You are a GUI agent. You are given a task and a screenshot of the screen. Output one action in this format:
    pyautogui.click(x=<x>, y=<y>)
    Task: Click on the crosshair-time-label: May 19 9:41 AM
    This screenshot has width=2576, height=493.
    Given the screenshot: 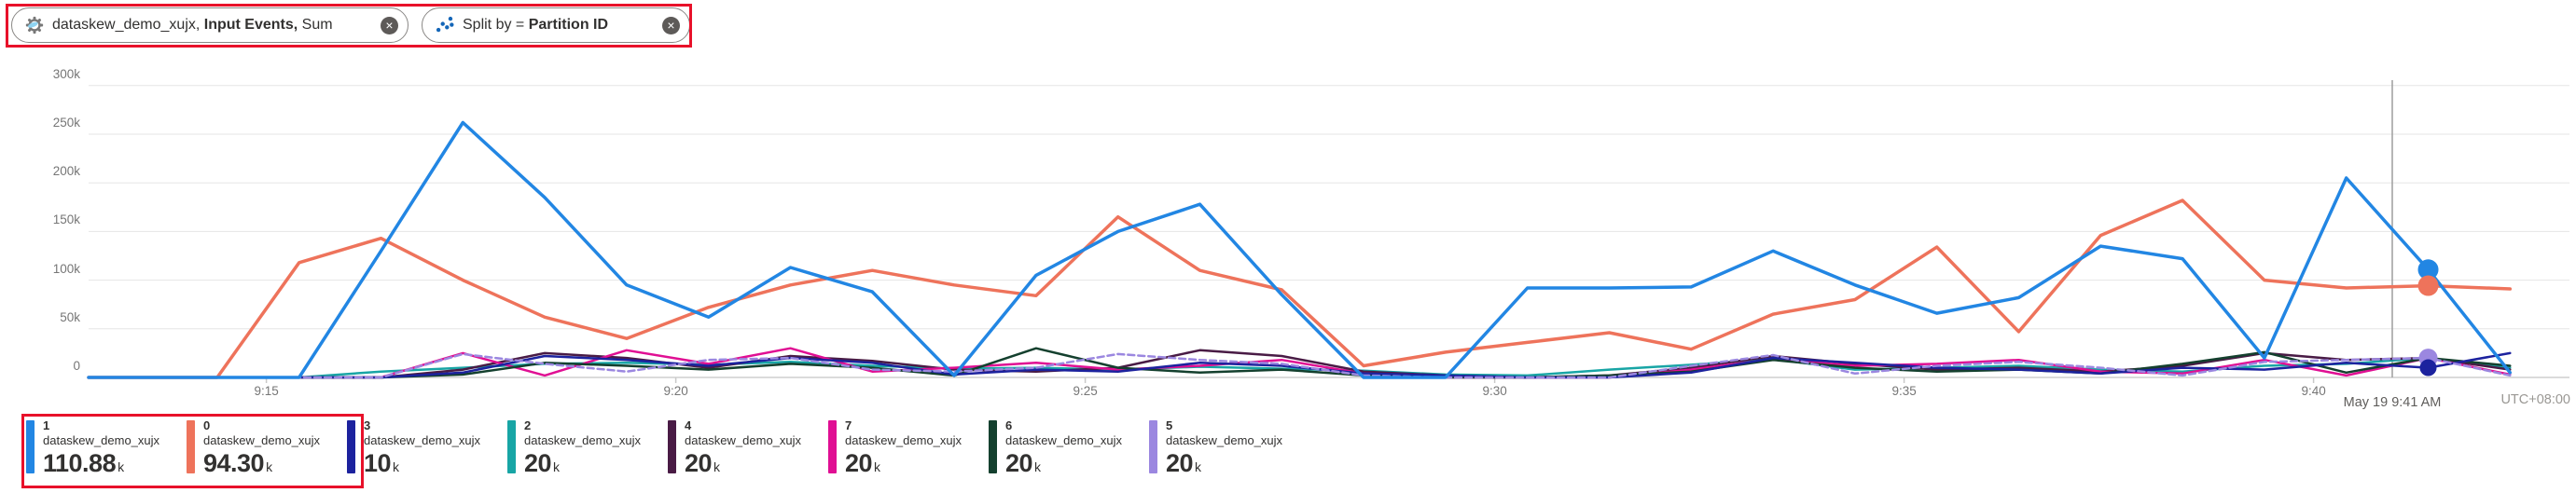 What is the action you would take?
    pyautogui.click(x=2392, y=402)
    